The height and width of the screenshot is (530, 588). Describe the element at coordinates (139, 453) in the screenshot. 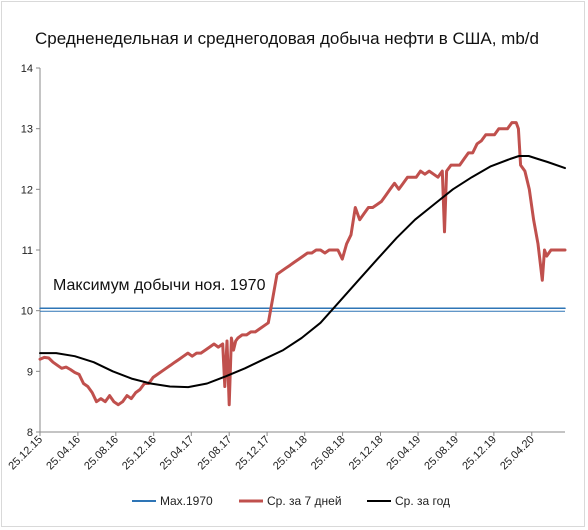

I see `x-tick-label: 25.12.16` at that location.